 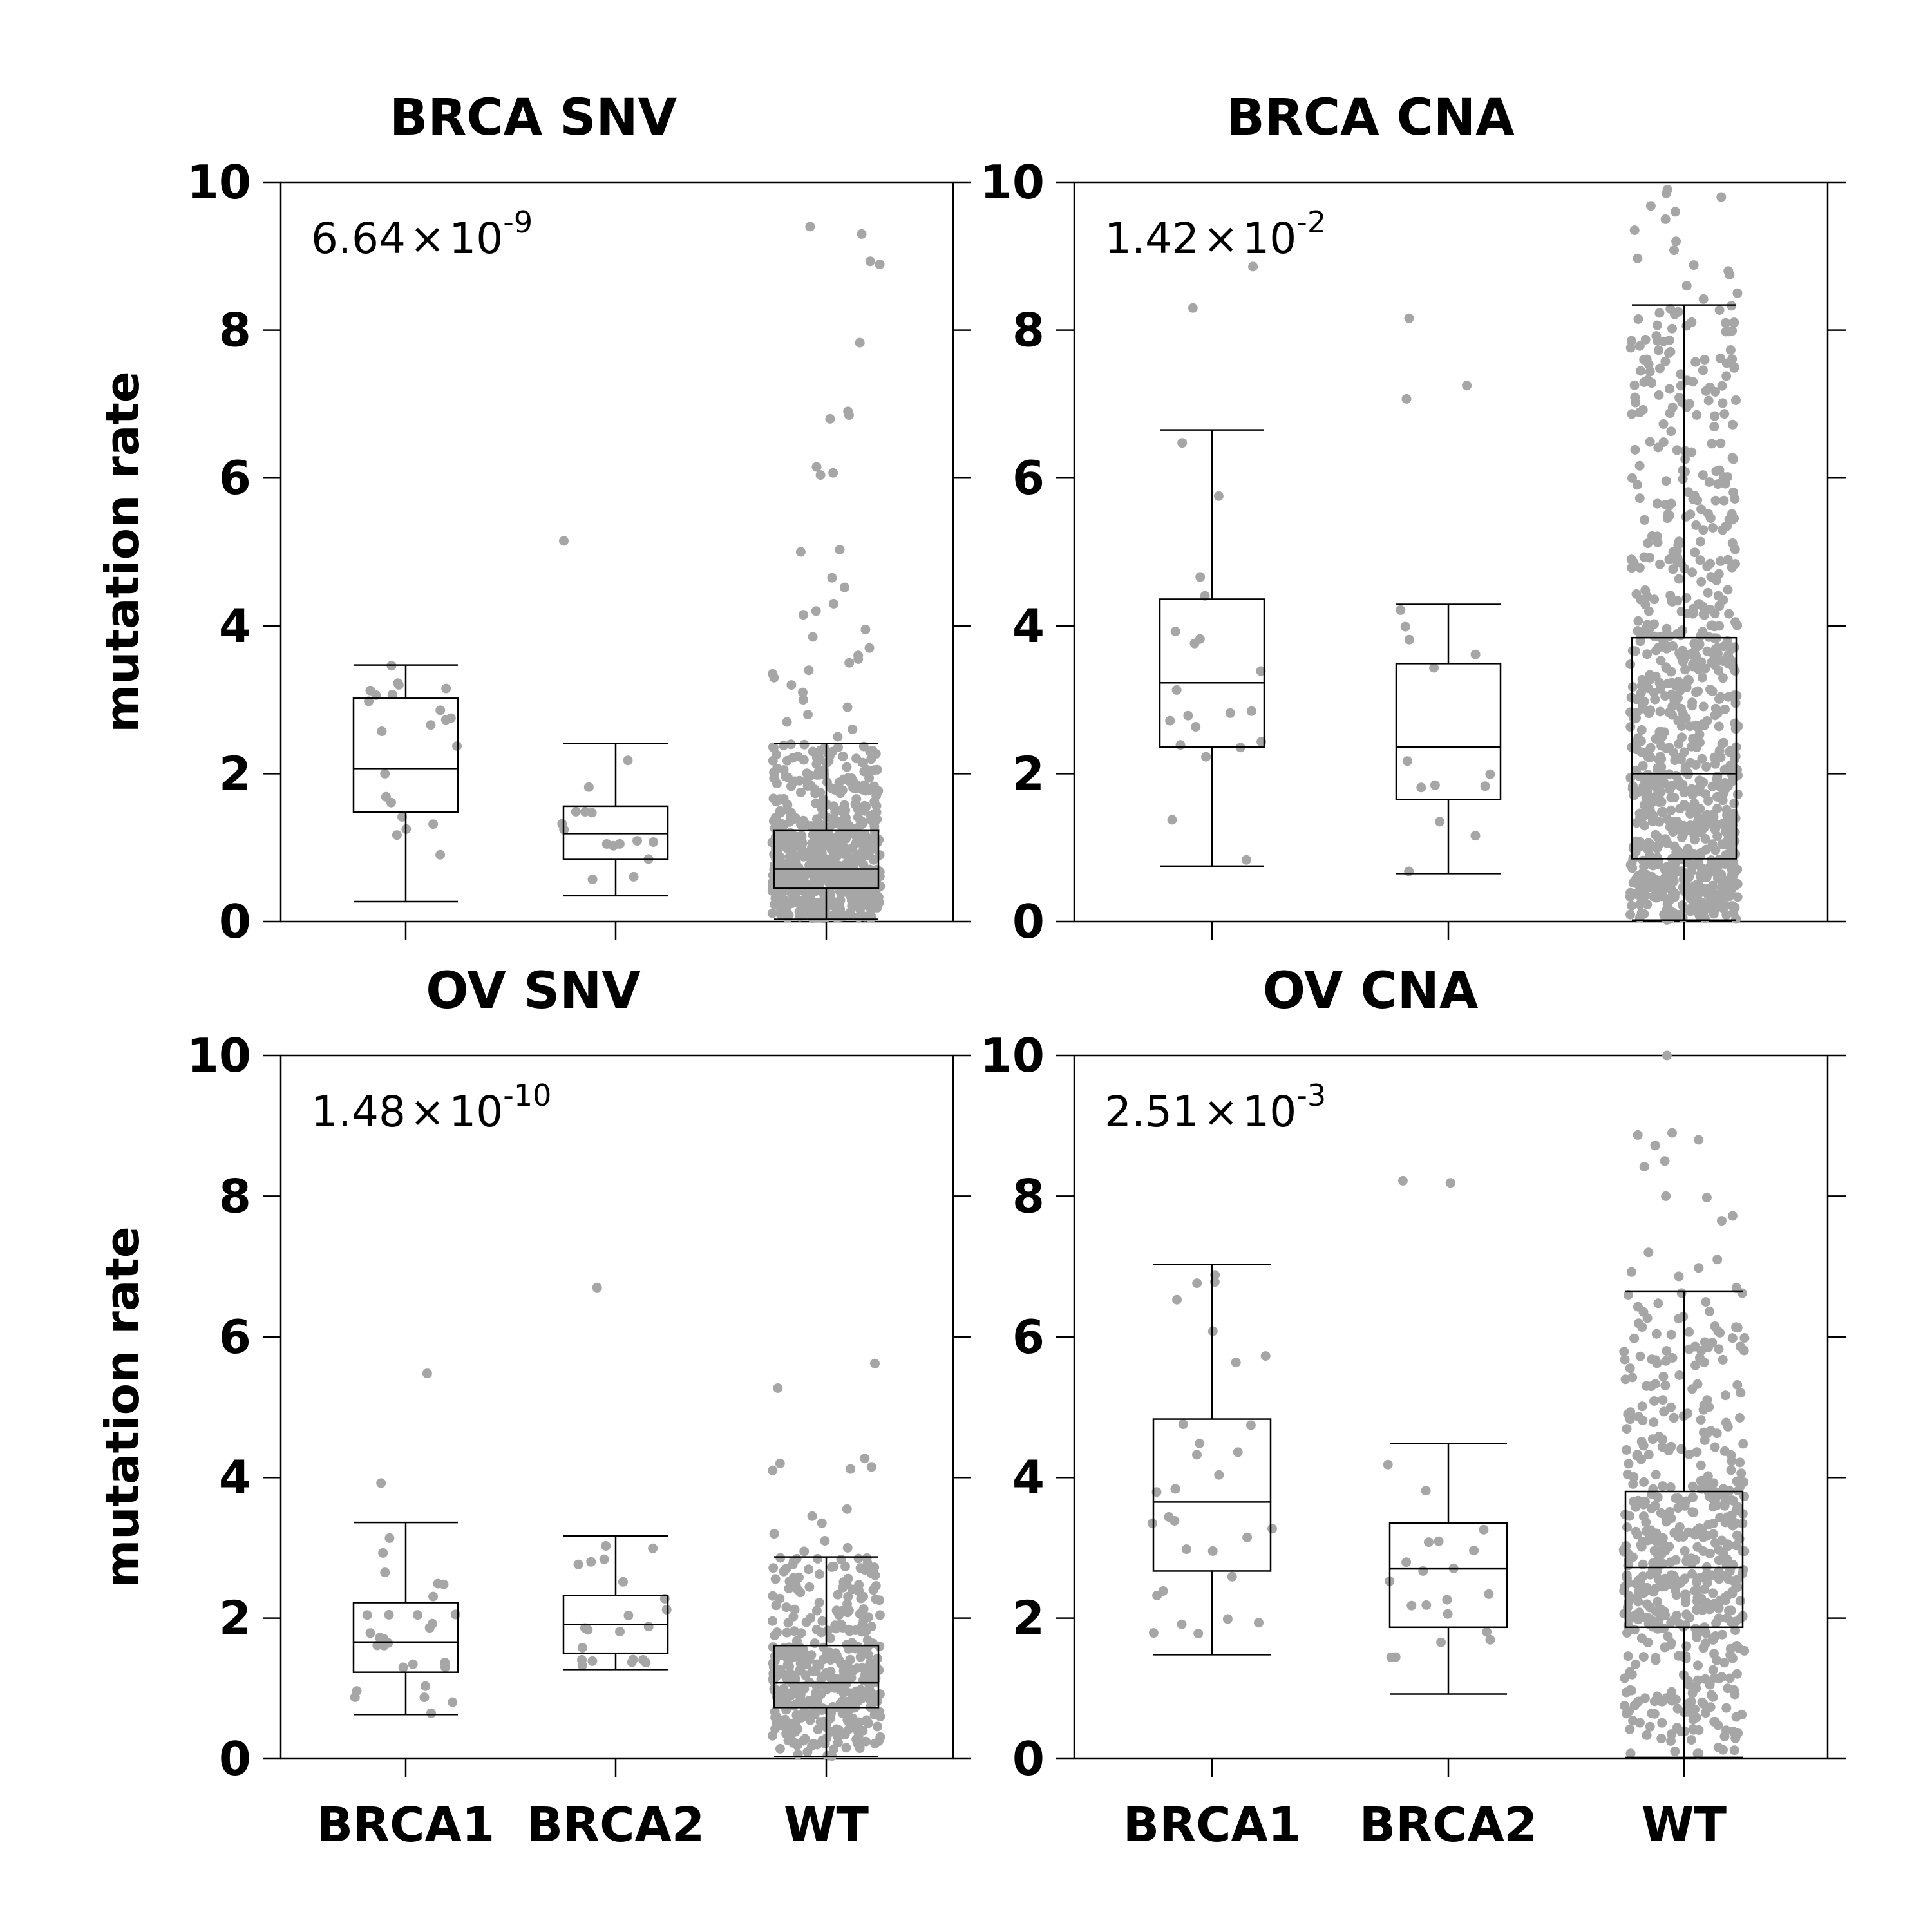 What do you see at coordinates (1446, 1435) in the screenshot?
I see `box-BRCA2` at bounding box center [1446, 1435].